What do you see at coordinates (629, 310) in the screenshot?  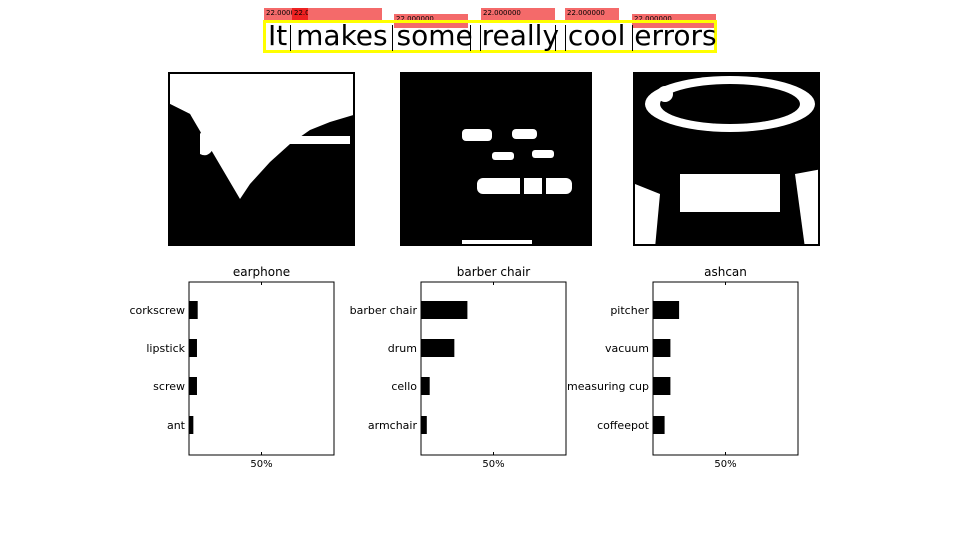 I see `category-label: pitcher` at bounding box center [629, 310].